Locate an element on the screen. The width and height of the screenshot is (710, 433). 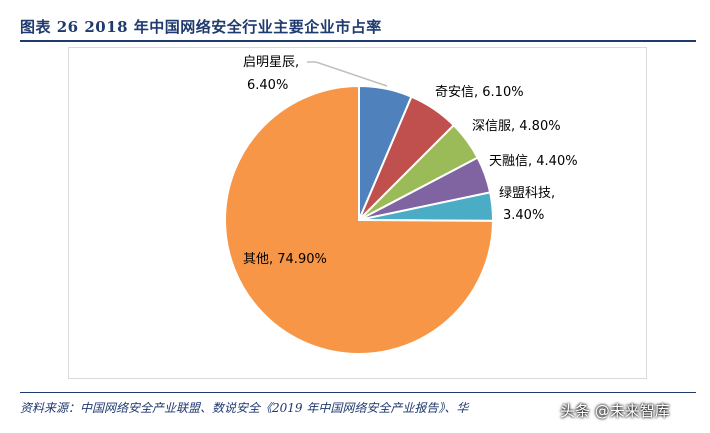
slice-value-0: 6.40% is located at coordinates (267, 85).